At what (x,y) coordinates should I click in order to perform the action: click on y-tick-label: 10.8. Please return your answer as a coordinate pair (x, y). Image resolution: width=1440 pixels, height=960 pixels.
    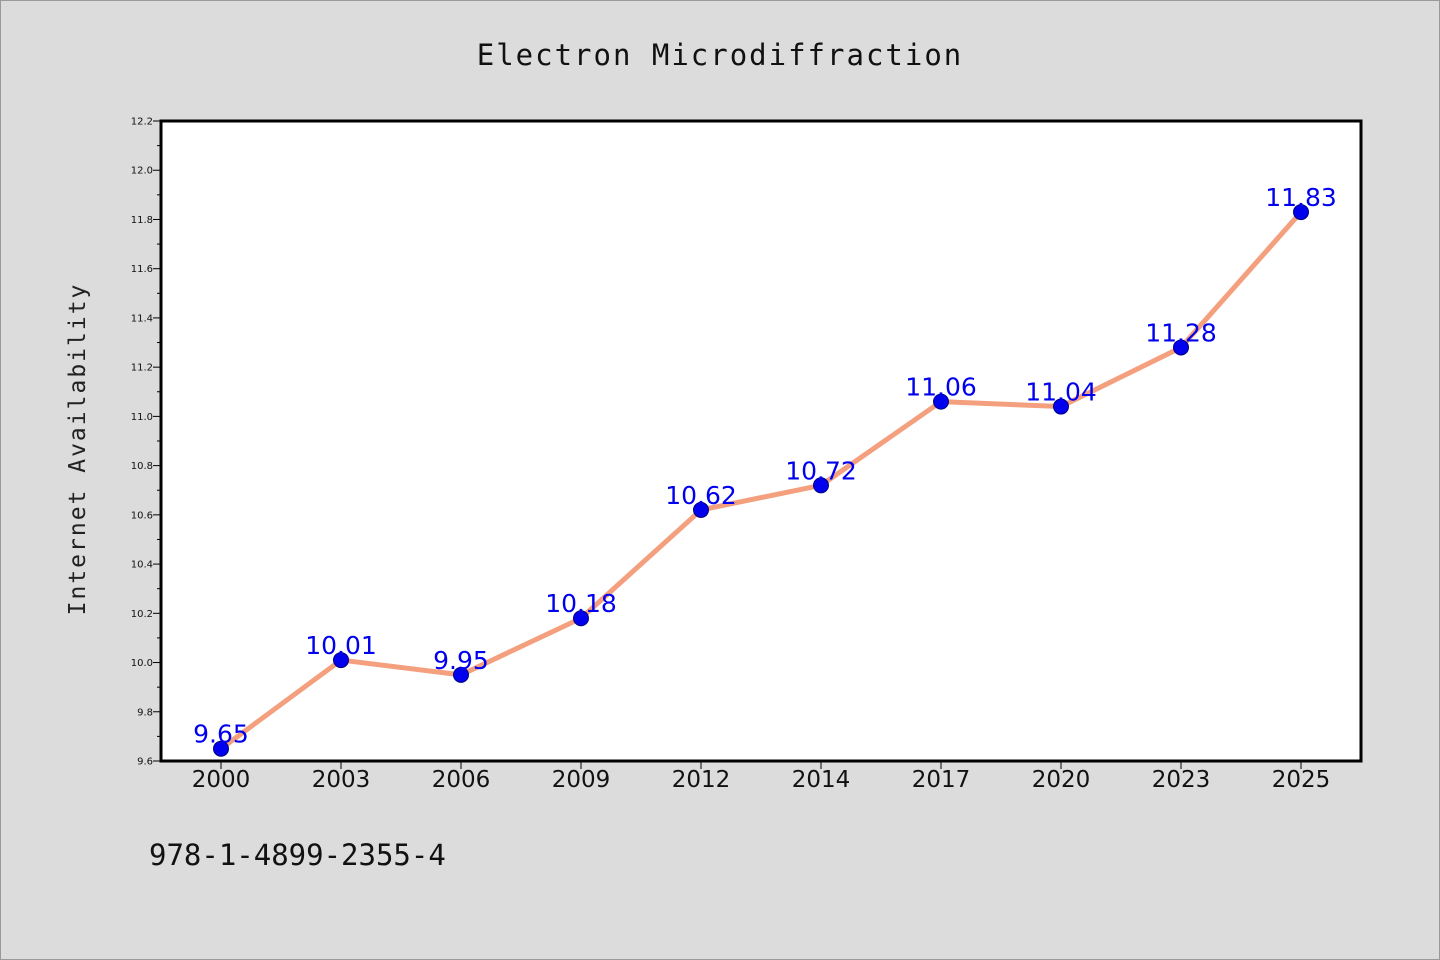
    Looking at the image, I should click on (142, 466).